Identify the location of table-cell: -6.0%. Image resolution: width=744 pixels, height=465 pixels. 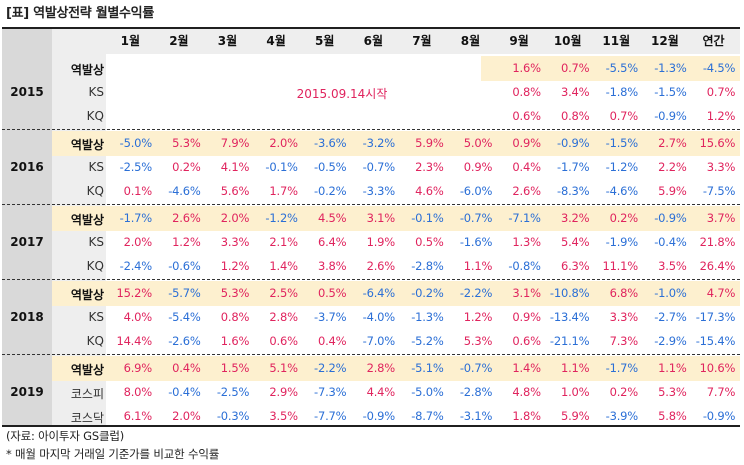
(476, 191).